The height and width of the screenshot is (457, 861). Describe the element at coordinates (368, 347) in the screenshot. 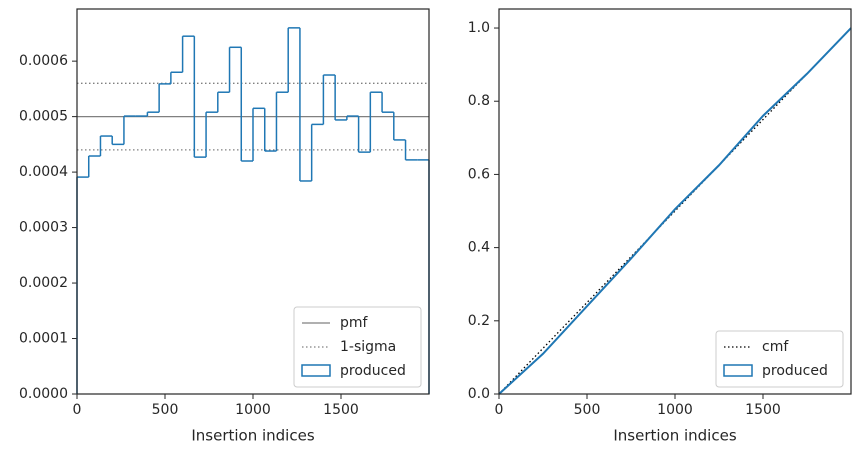

I see `legend-label: 1-sigma` at that location.